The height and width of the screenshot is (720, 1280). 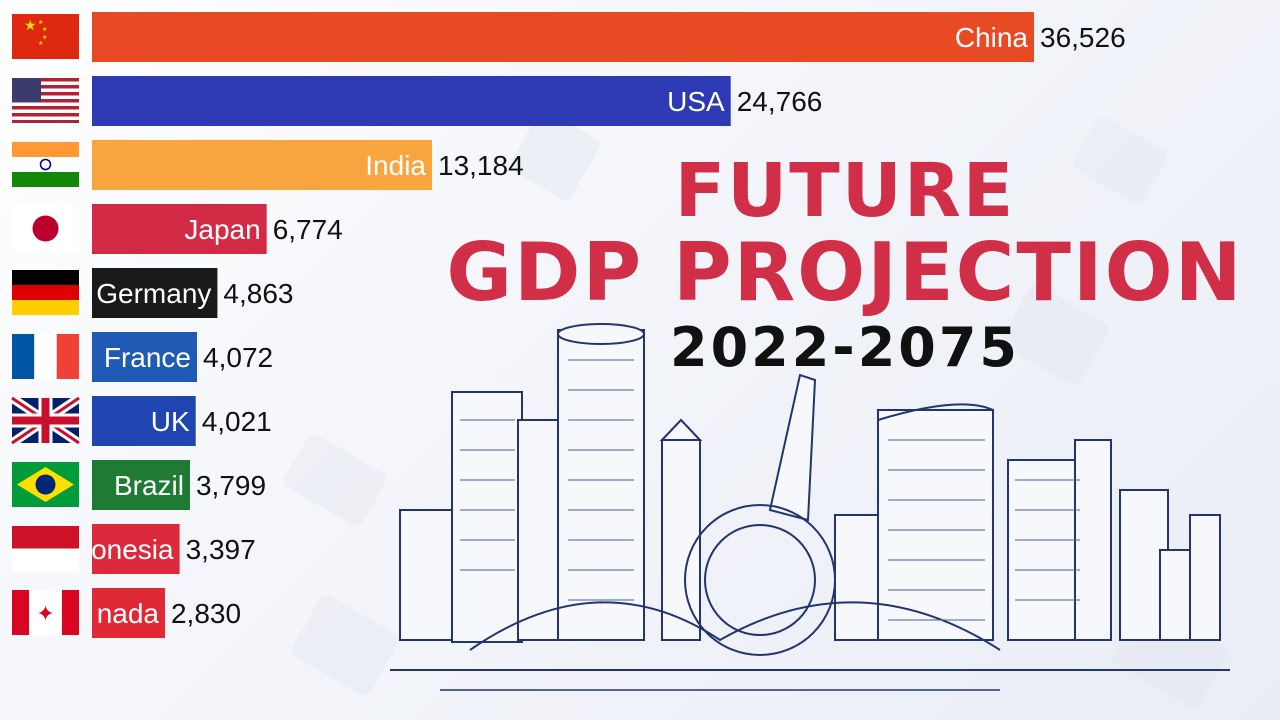 I want to click on bar-label: UK, so click(x=170, y=421).